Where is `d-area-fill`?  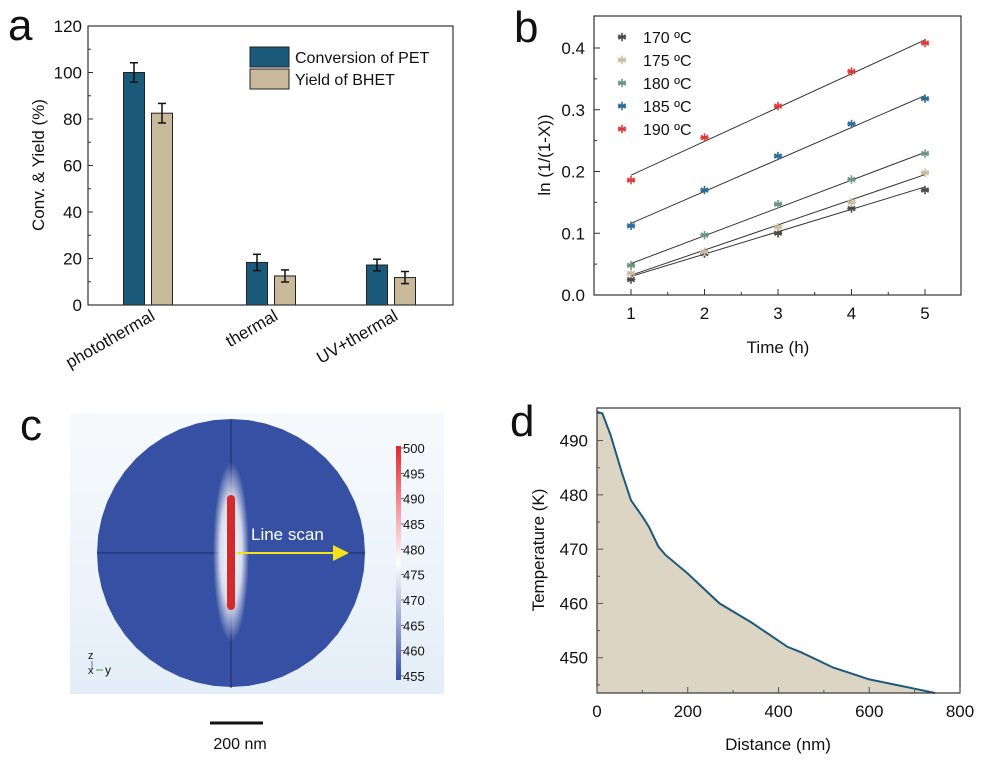 d-area-fill is located at coordinates (766, 552).